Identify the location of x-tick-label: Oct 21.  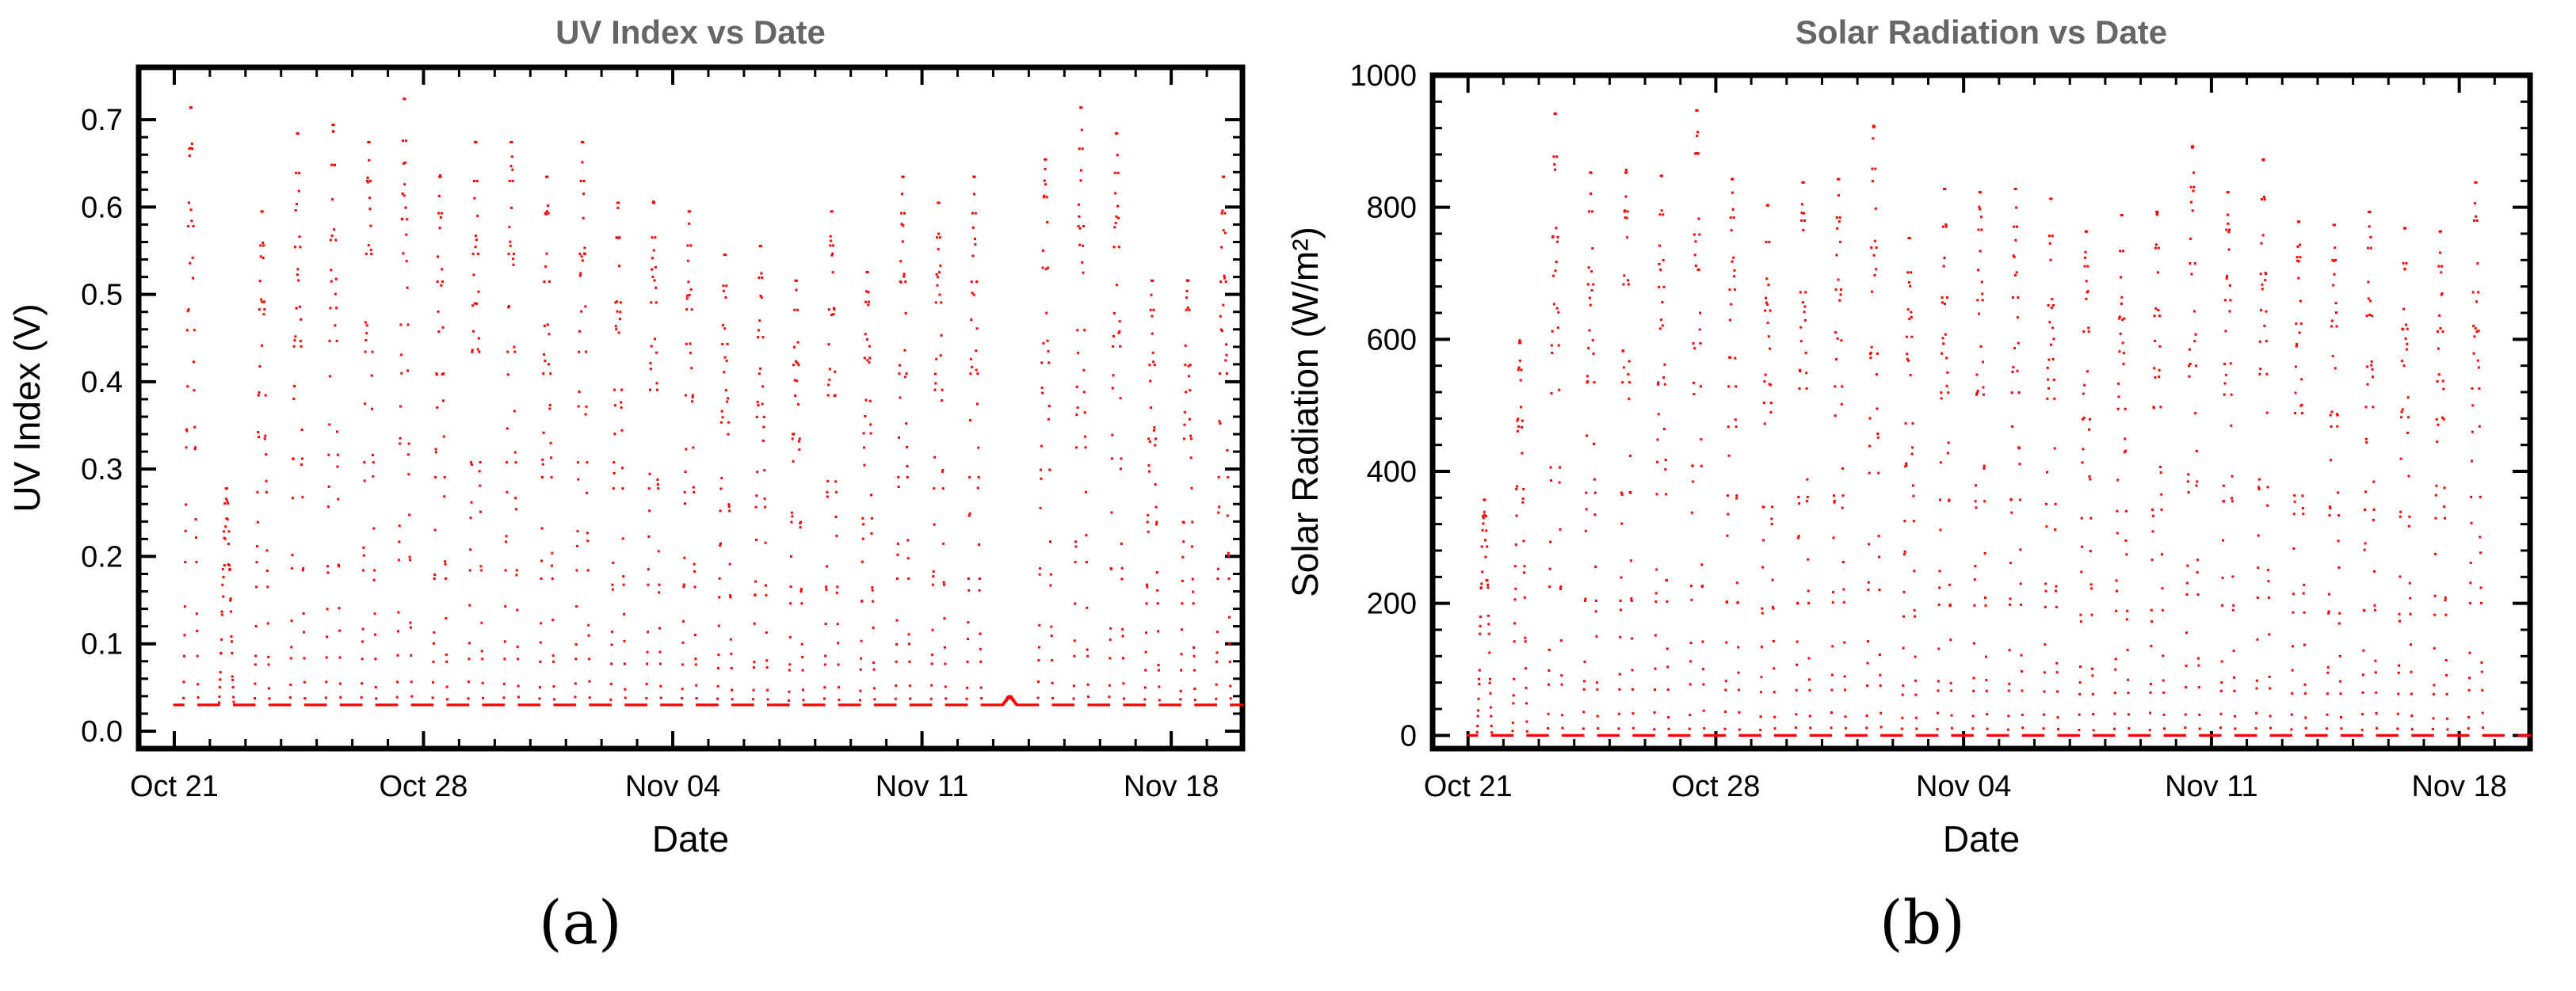
(1468, 787).